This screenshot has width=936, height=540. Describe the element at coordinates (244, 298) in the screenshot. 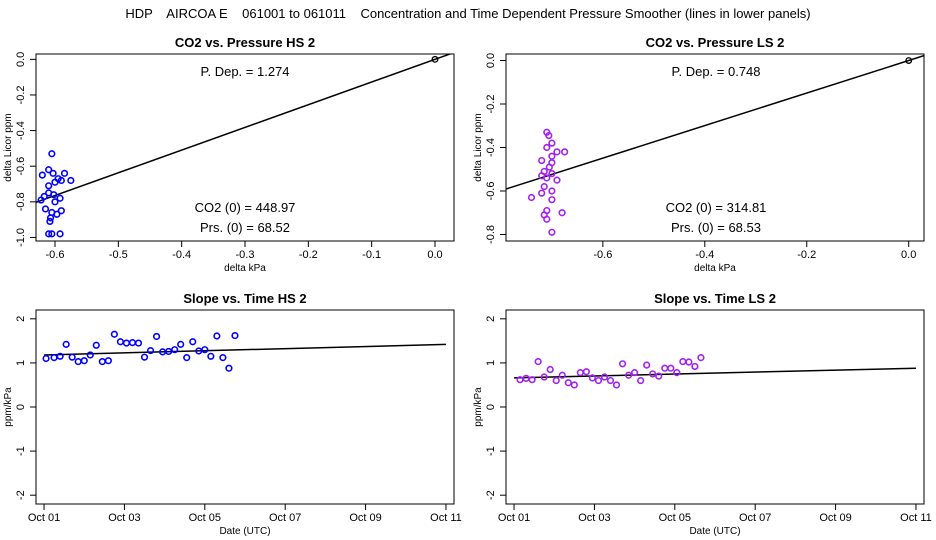

I see `panel-title: Slope vs. Time HS 2` at that location.